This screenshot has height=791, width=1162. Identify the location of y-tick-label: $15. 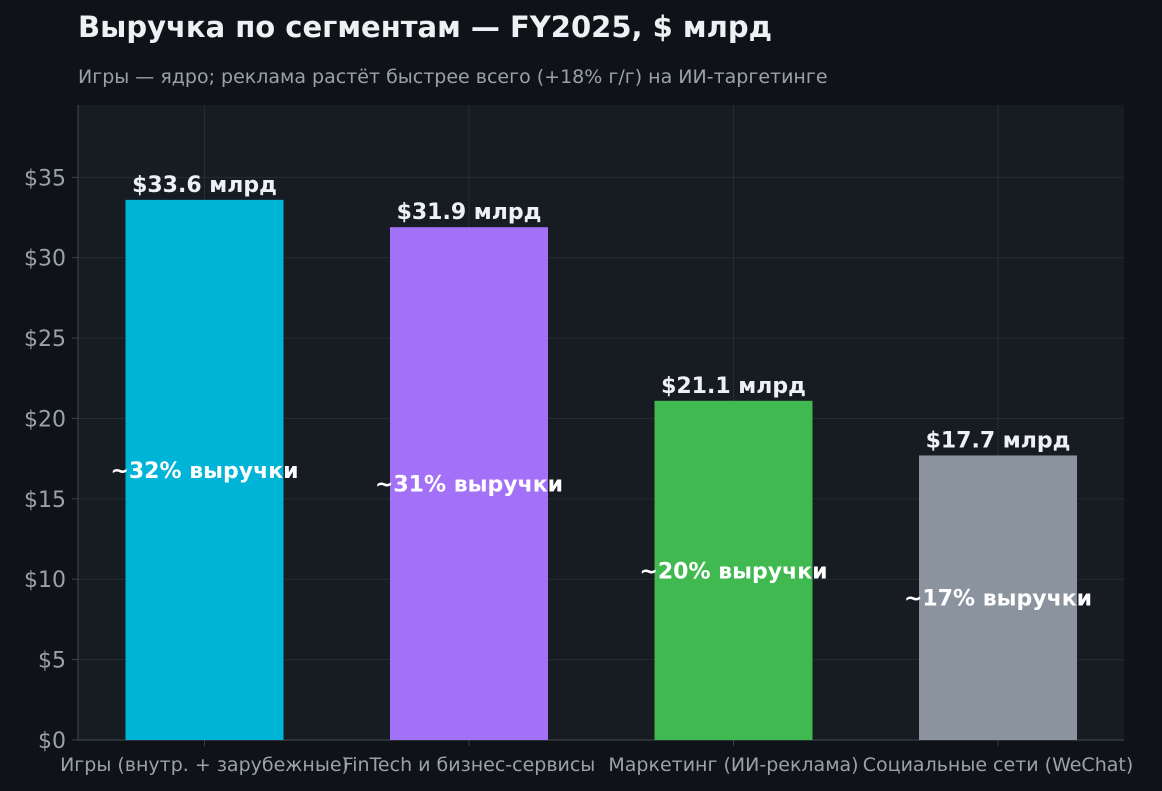
(45, 500).